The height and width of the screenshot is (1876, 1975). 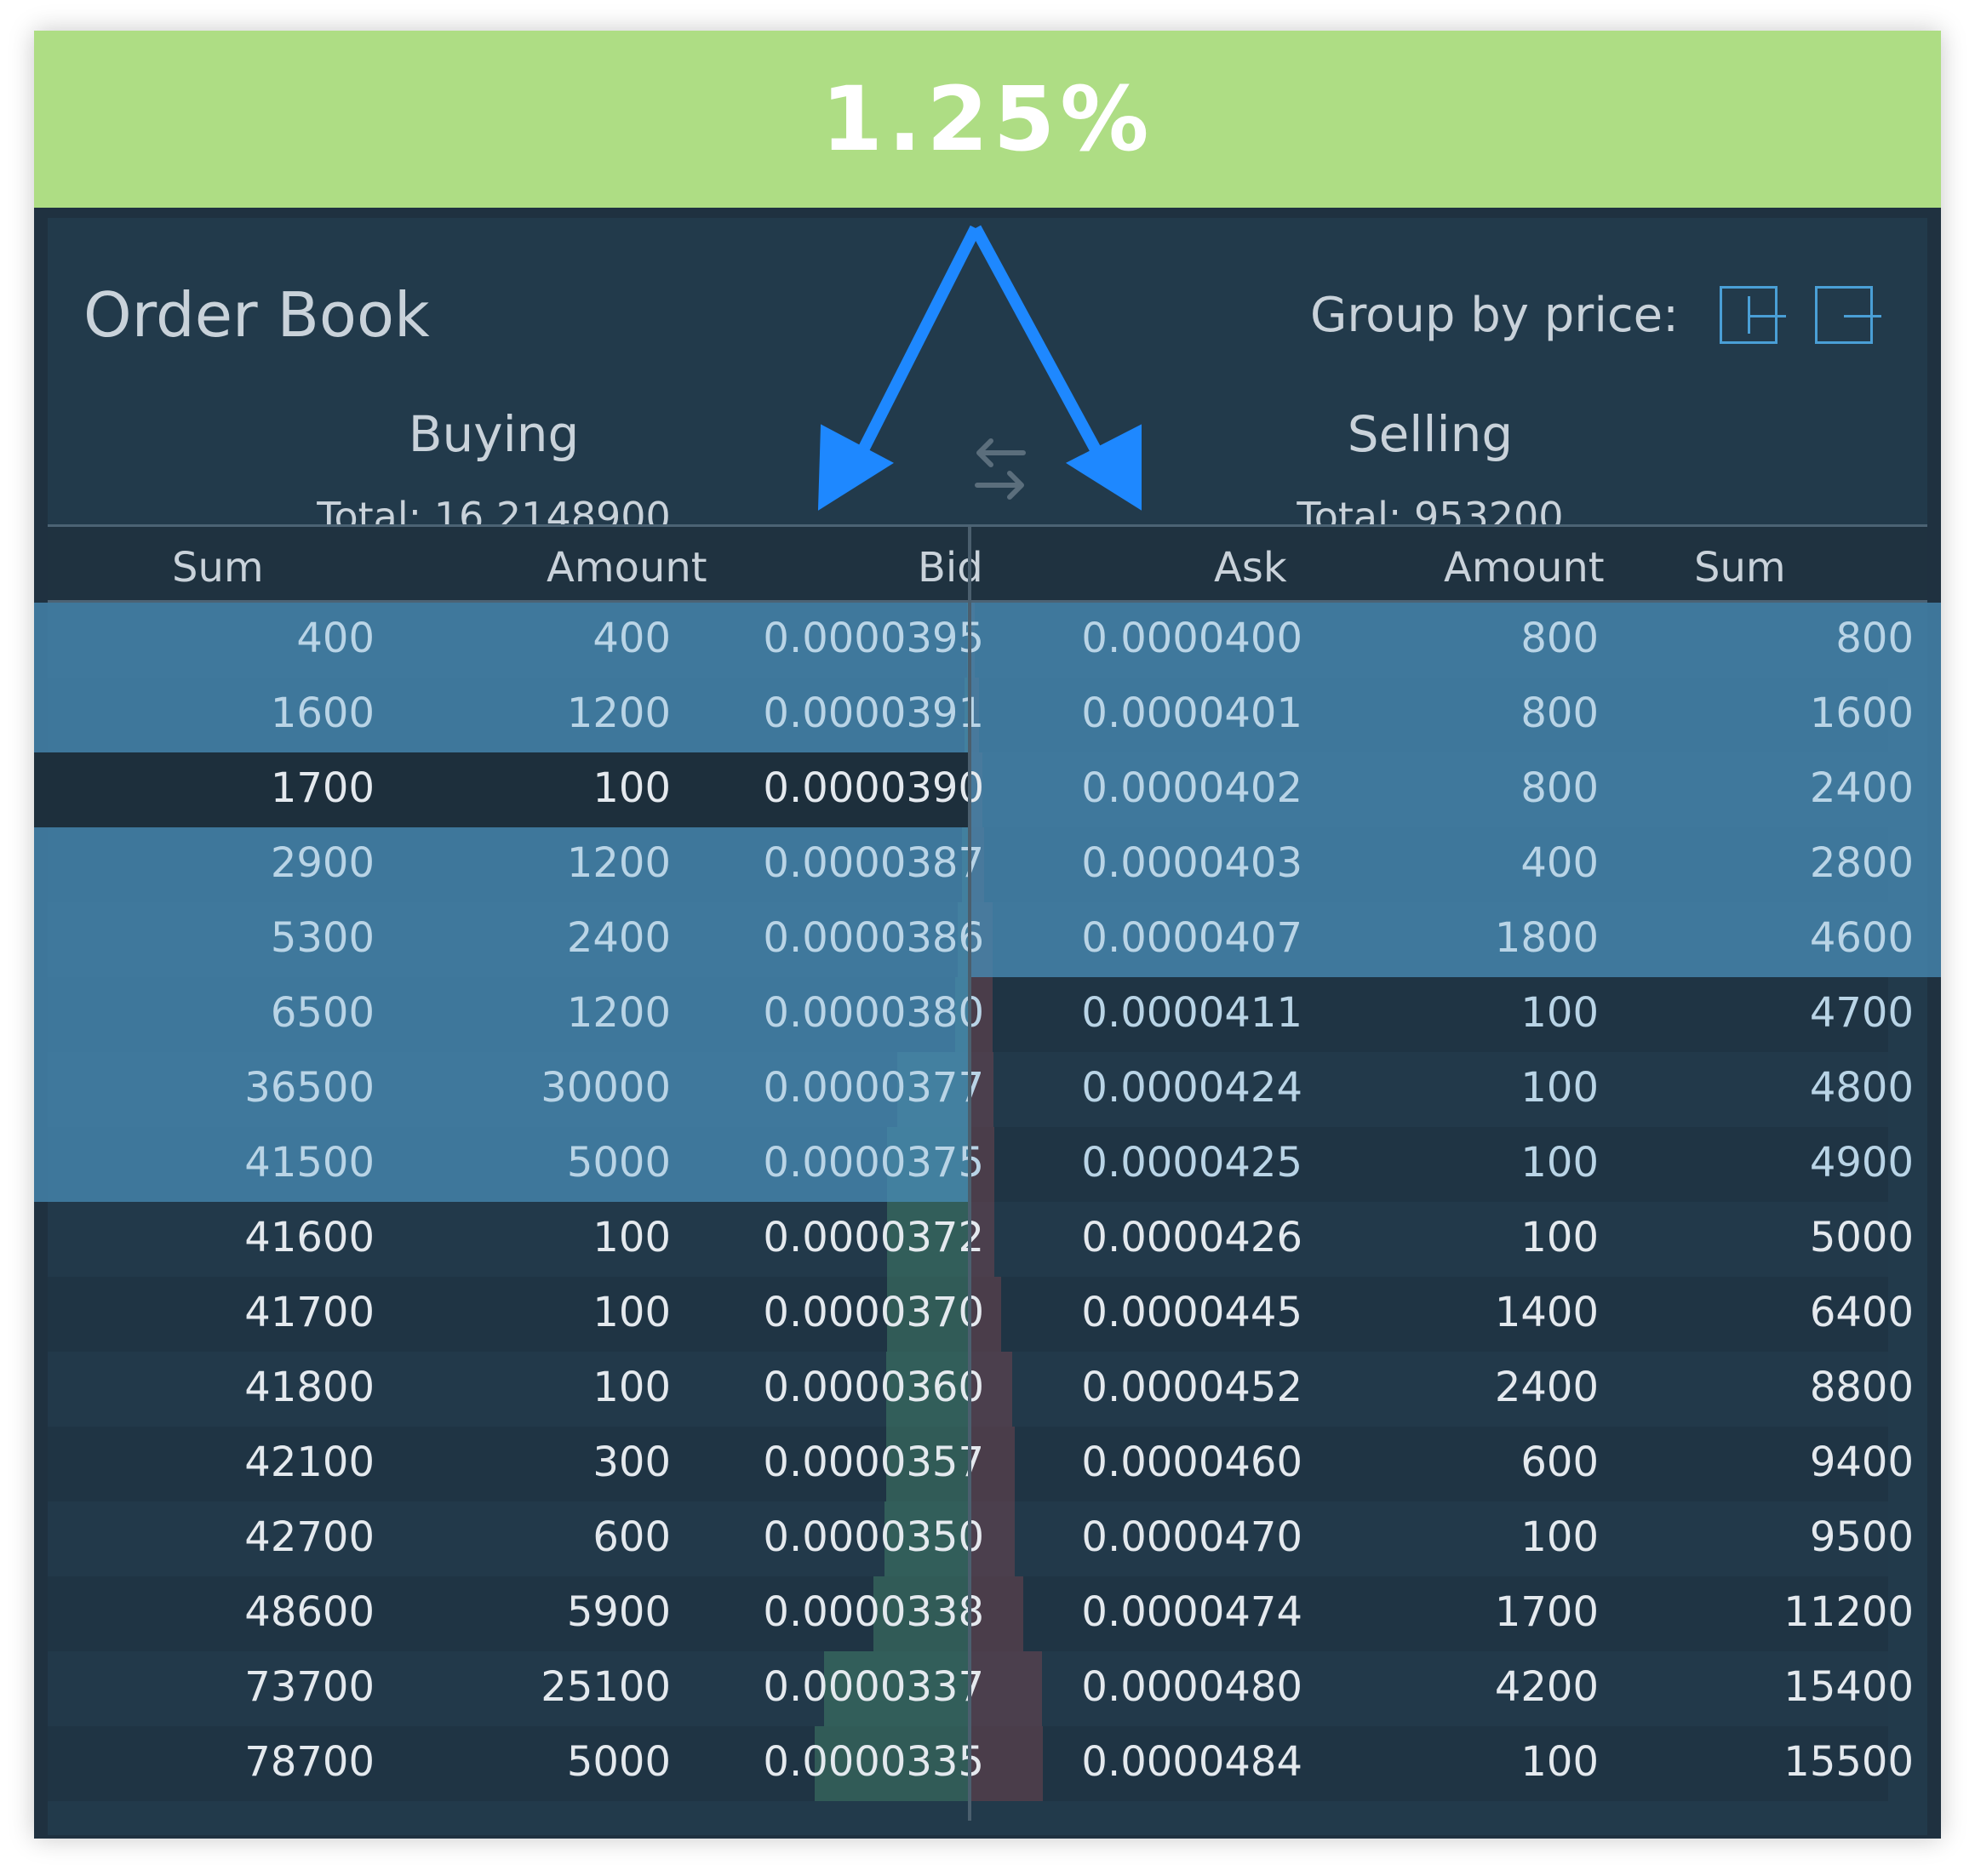 I want to click on ask-amount-cell: 2400, so click(x=1546, y=1387).